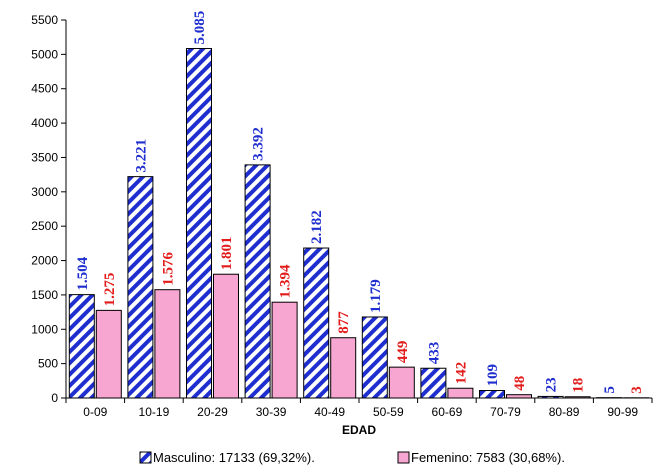 The width and height of the screenshot is (671, 474). I want to click on x-tick-label: 60-69, so click(447, 412).